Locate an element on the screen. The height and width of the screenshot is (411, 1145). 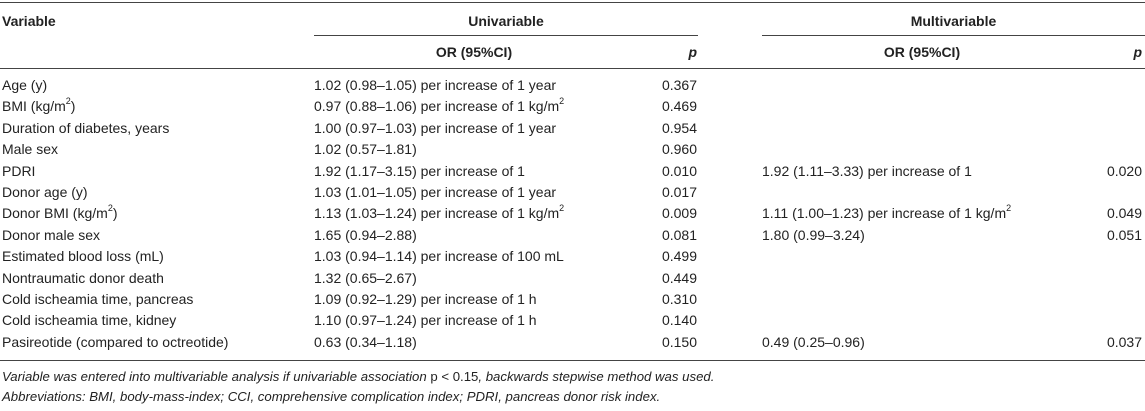
cell-uni-or: 1.03 (1.01–1.05) per increase of 1 year is located at coordinates (435, 192).